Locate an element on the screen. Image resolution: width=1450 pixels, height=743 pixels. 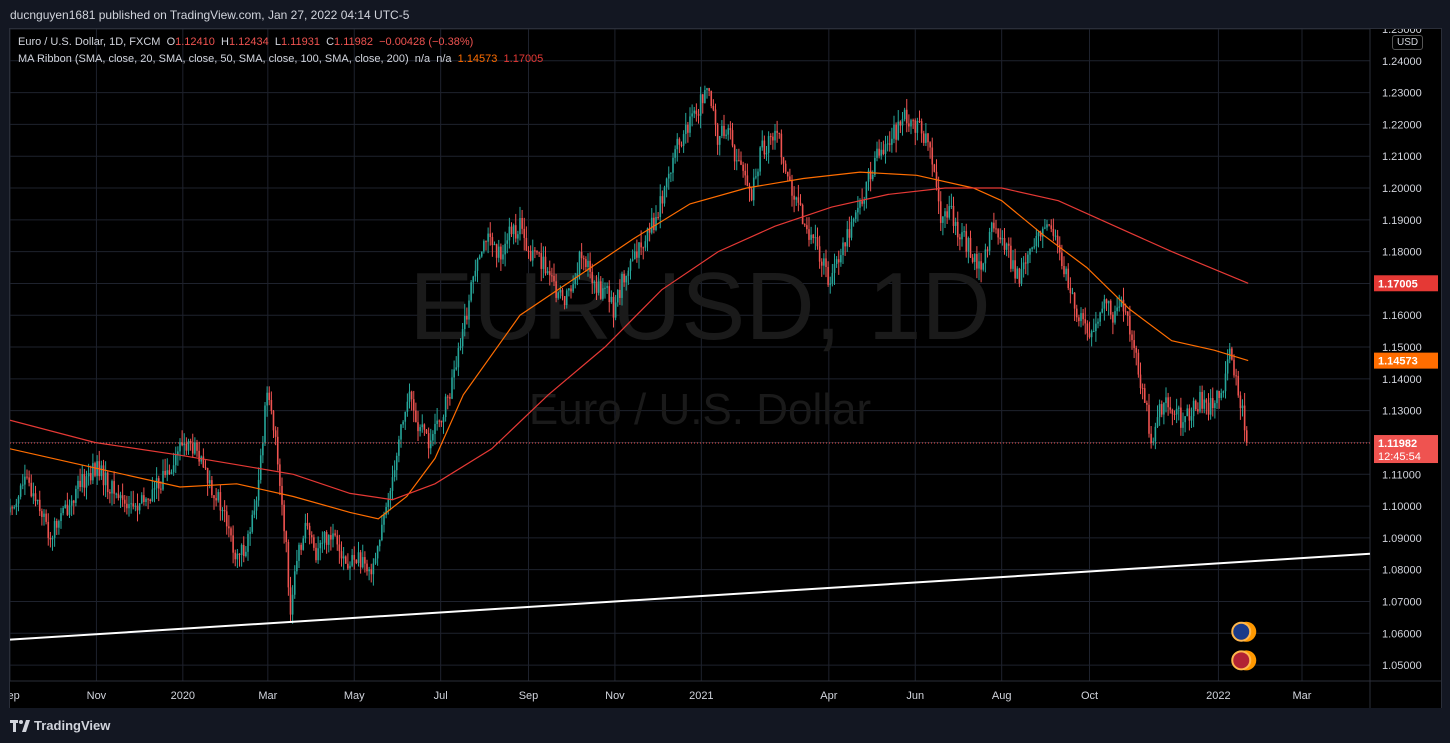
y-tick-label: 1.07000 is located at coordinates (1402, 602).